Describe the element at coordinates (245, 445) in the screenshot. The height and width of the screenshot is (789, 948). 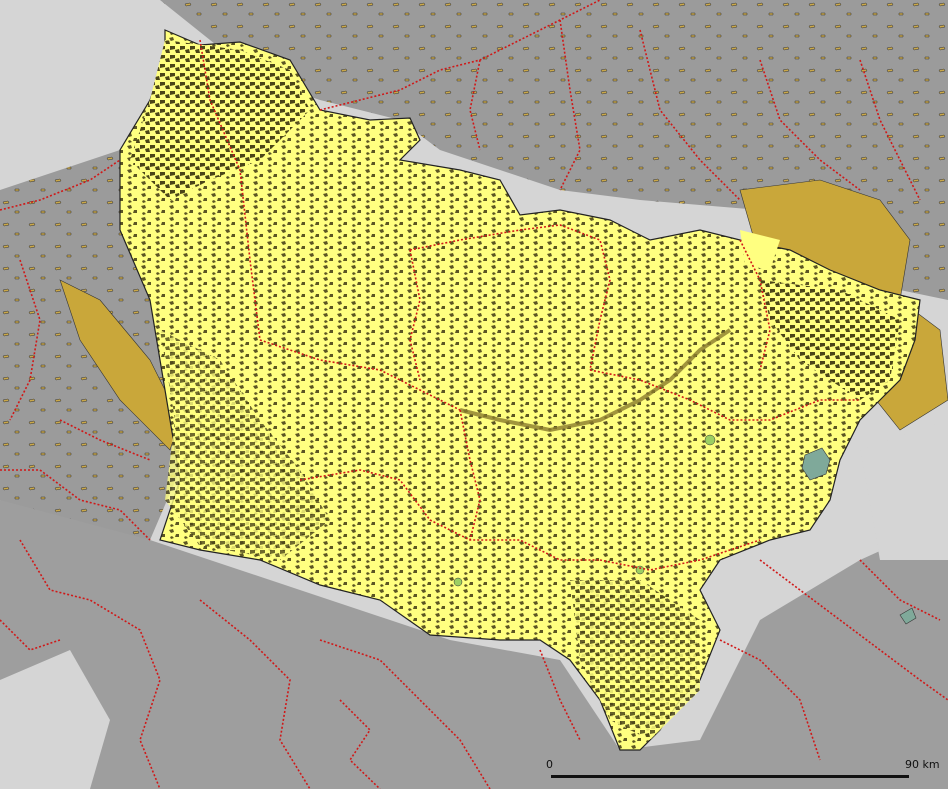
I see `dense-forest-core-southwest` at that location.